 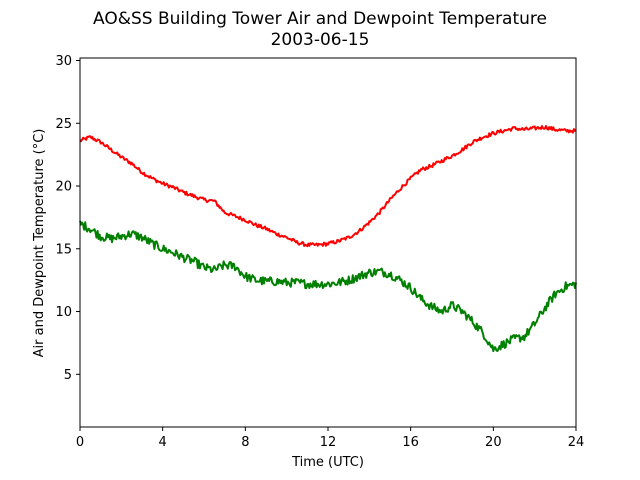 I want to click on y-axis: 5 10 15 20 25 30, so click(x=67, y=218).